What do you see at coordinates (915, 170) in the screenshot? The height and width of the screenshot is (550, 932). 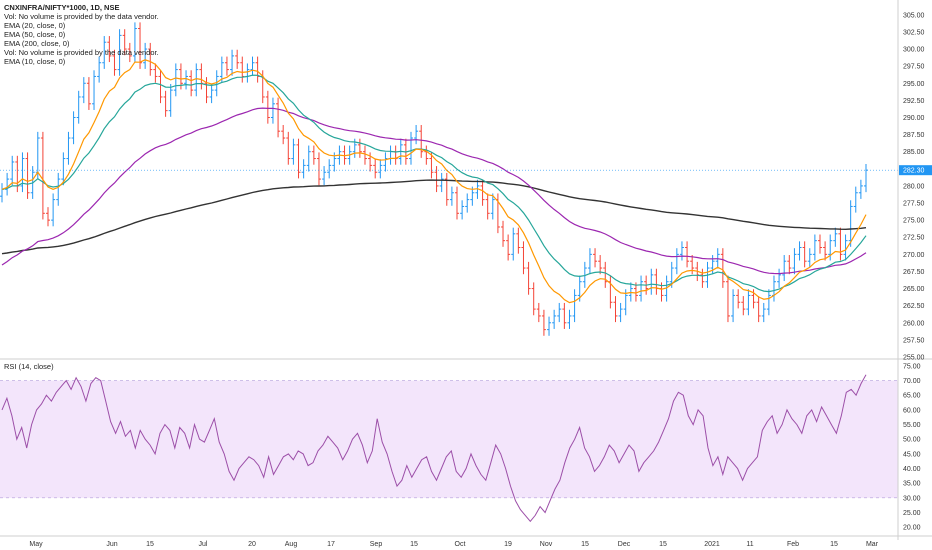 I see `last-price-badge` at bounding box center [915, 170].